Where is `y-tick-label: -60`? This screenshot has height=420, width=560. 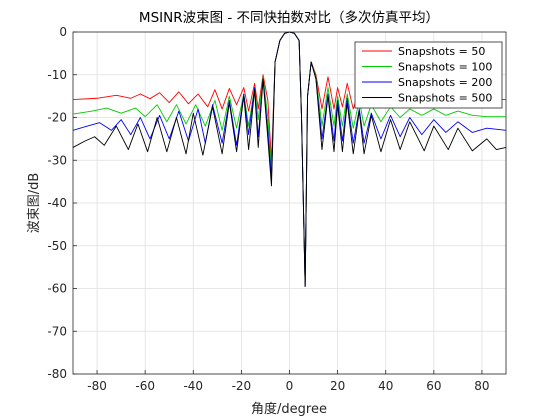 y-tick-label: -60 is located at coordinates (57, 289).